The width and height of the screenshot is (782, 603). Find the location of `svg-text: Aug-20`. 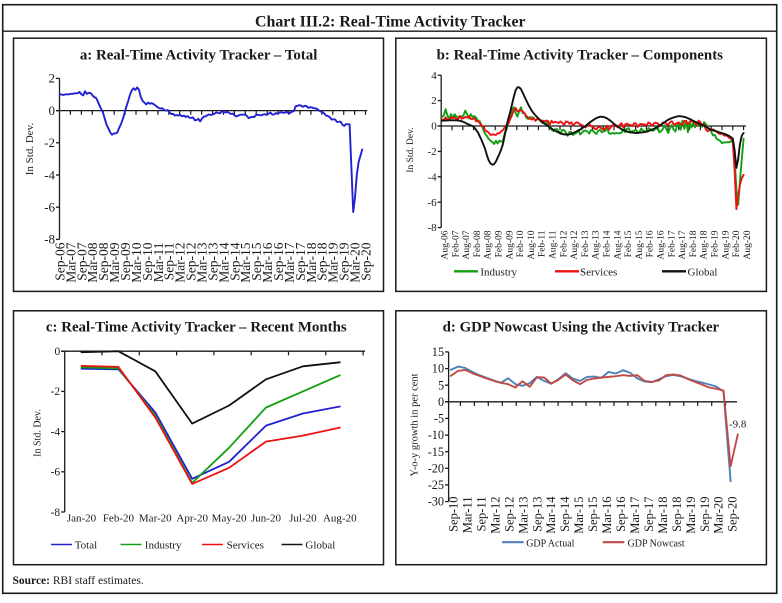

svg-text: Aug-20 is located at coordinates (748, 244).